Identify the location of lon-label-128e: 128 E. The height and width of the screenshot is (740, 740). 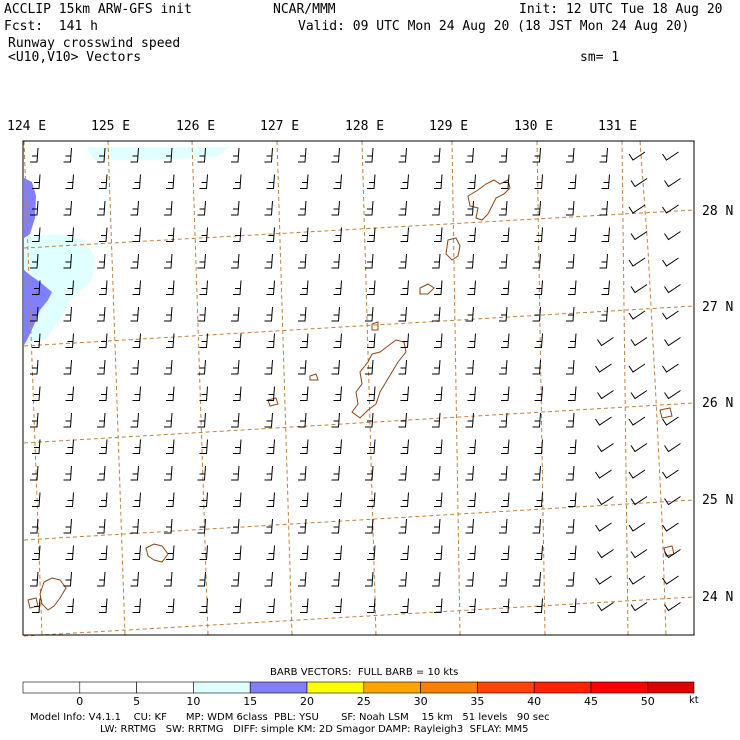
(365, 126).